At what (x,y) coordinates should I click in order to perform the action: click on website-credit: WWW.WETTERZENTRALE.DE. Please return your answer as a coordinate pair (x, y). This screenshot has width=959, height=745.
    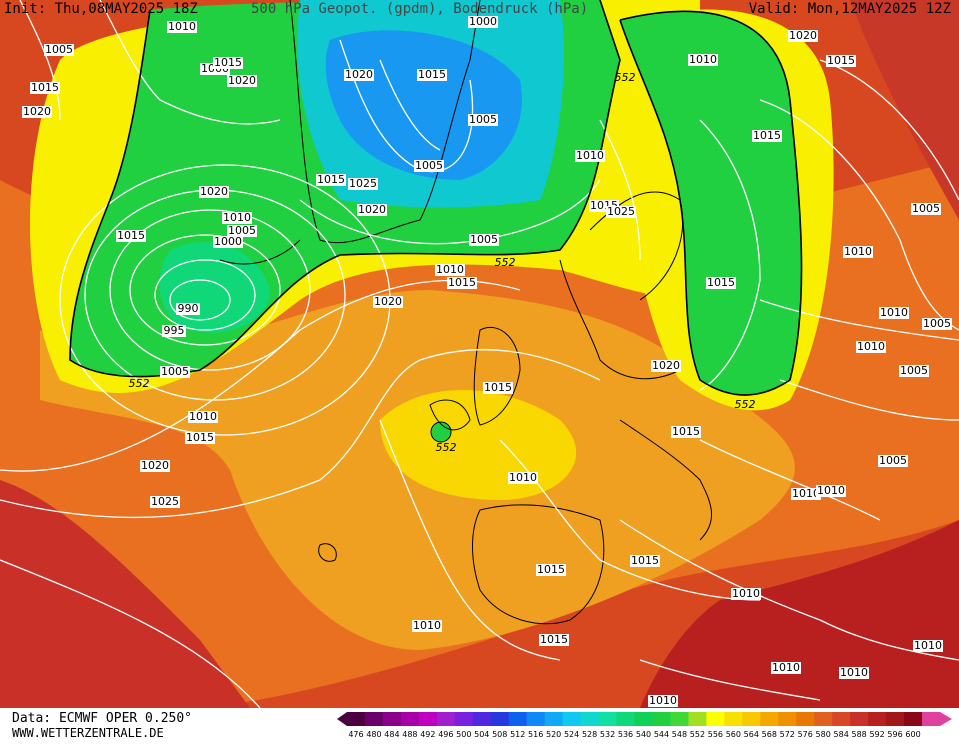
    Looking at the image, I should click on (88, 733).